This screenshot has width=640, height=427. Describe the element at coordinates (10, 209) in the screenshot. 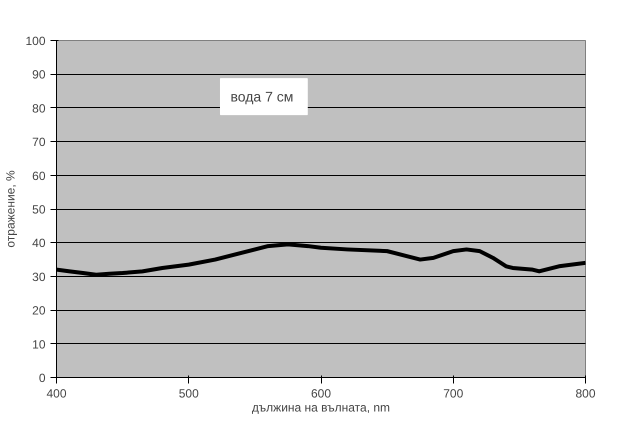

I see `y-axis-title: отражение, %` at that location.